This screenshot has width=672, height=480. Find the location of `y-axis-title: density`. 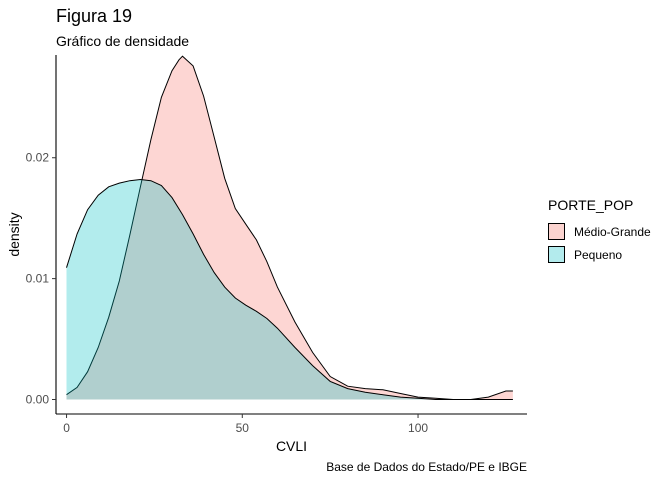

y-axis-title: density is located at coordinates (14, 234).